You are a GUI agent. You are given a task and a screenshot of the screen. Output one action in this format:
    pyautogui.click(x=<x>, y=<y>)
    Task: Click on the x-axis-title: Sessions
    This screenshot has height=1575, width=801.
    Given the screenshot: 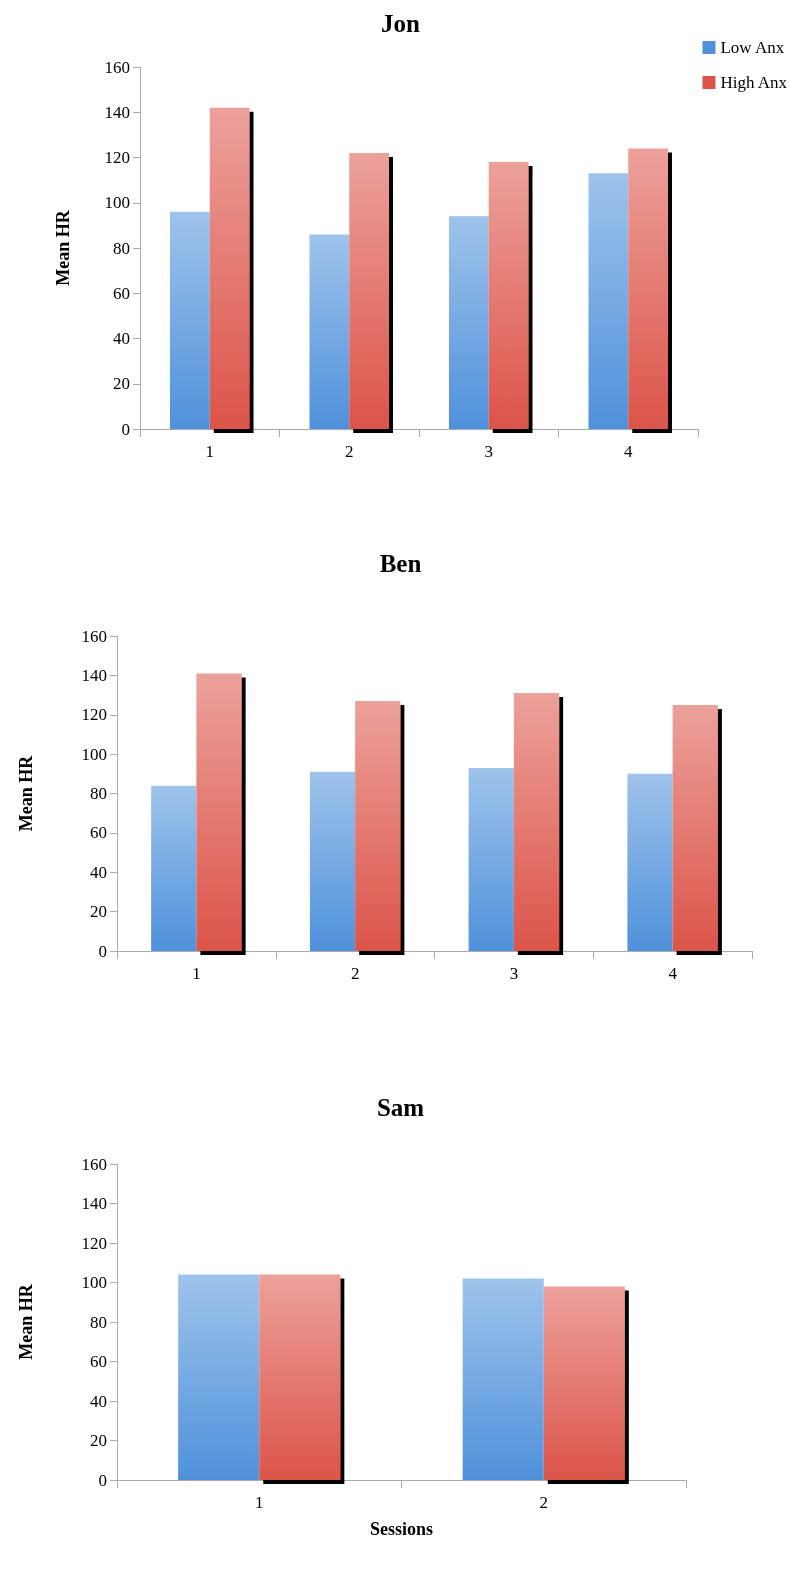 What is the action you would take?
    pyautogui.click(x=401, y=1529)
    